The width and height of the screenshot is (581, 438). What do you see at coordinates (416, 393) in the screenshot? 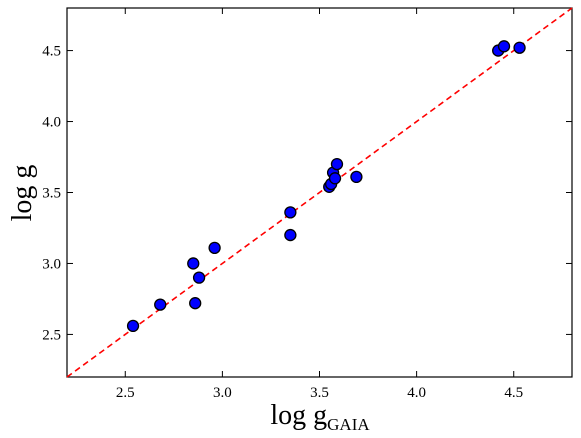
I see `x-tick-label: 4.0` at bounding box center [416, 393].